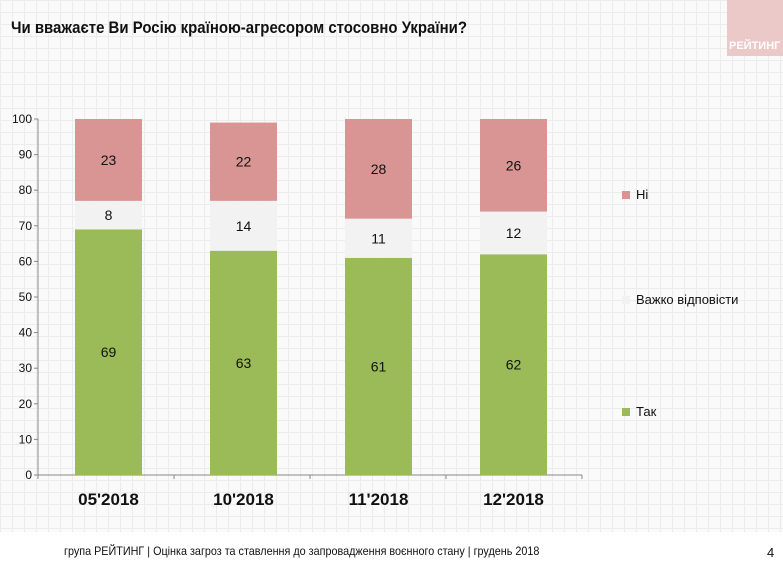  What do you see at coordinates (26, 261) in the screenshot?
I see `y-tick-label: 60` at bounding box center [26, 261].